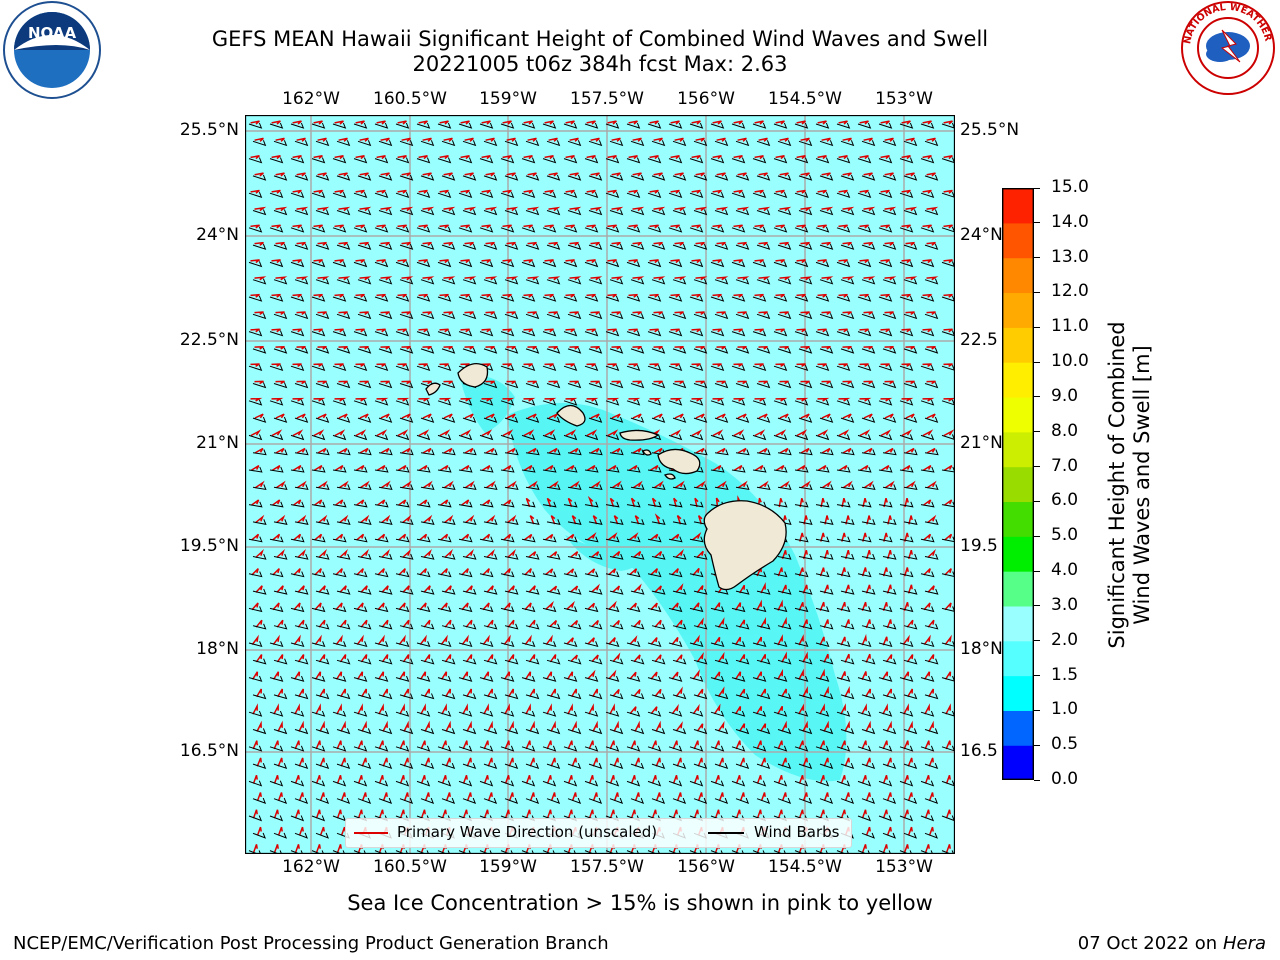 This screenshot has width=1280, height=960. Describe the element at coordinates (1065, 674) in the screenshot. I see `colorbar-tick-label: 1.5` at that location.